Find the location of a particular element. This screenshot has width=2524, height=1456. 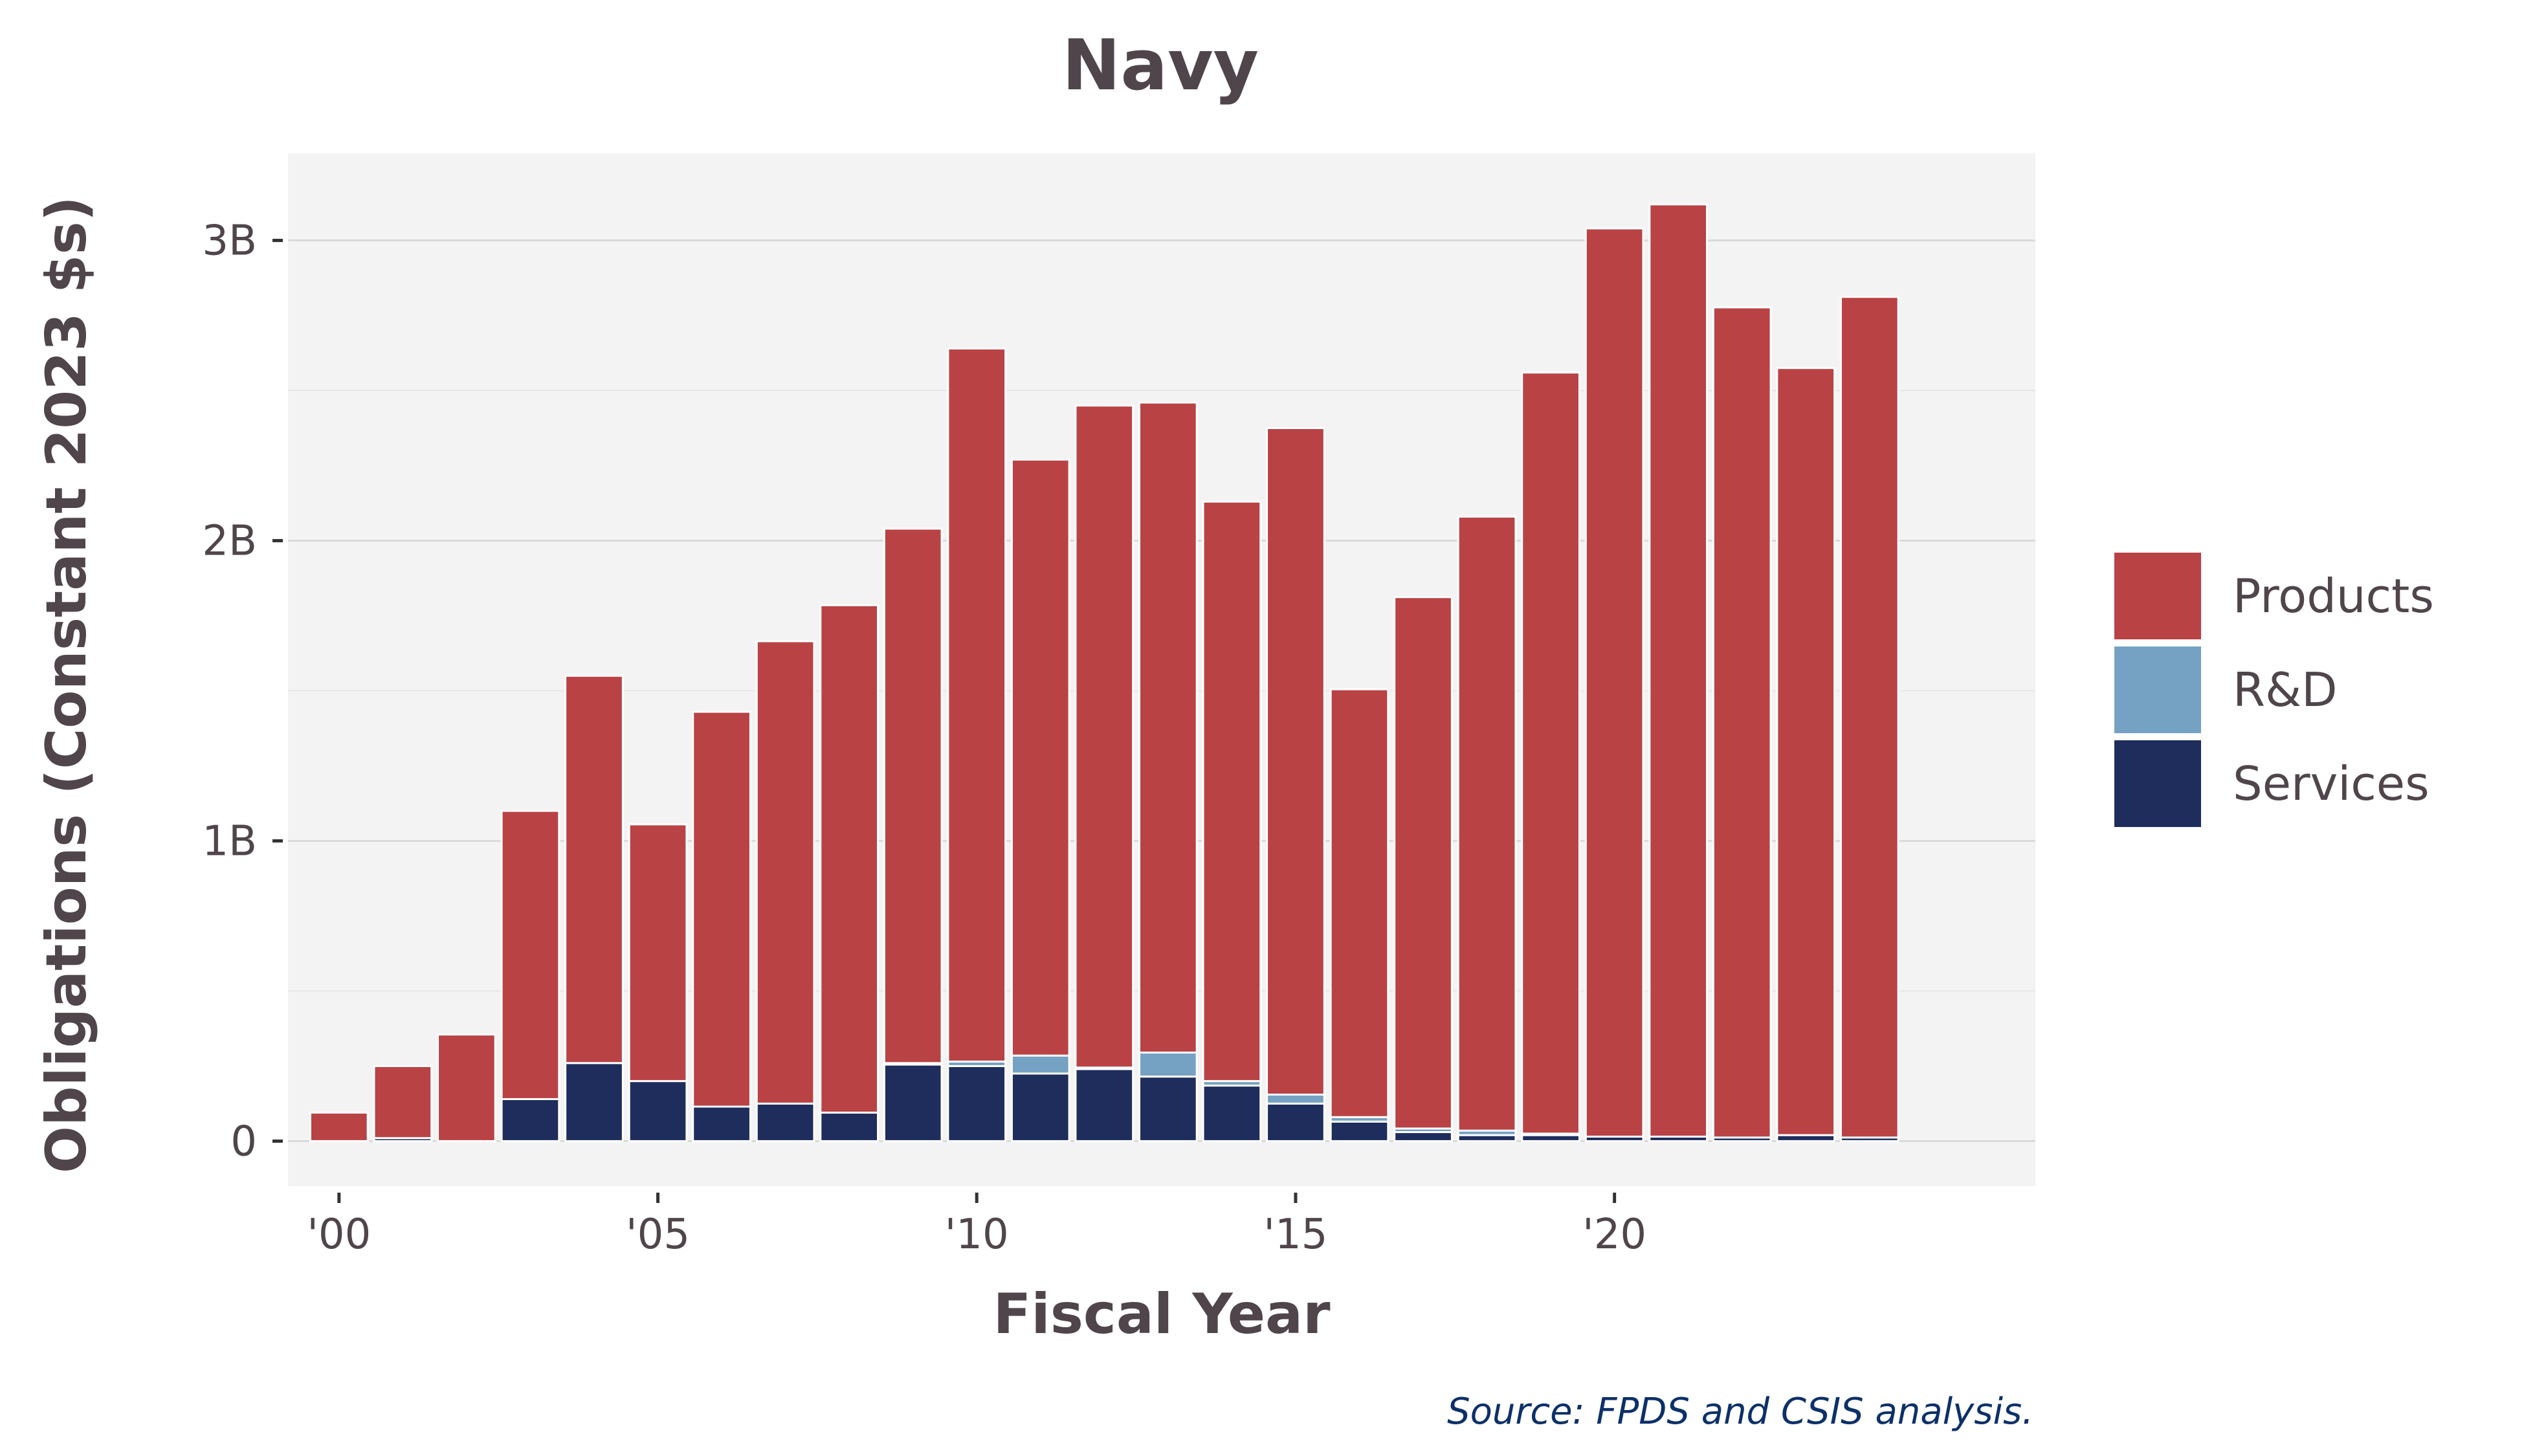

bar-services-2016 is located at coordinates (1359, 1131).